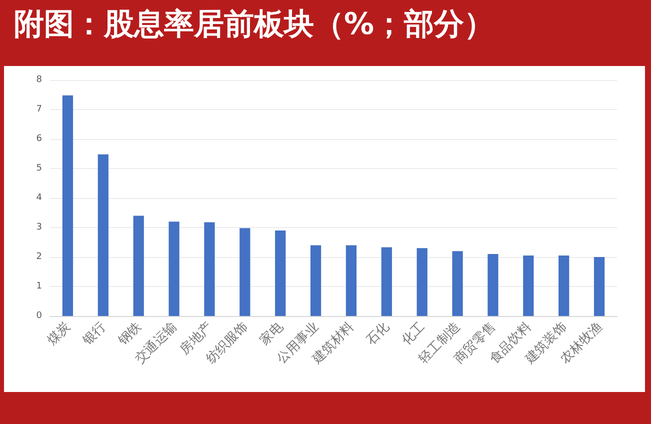 The width and height of the screenshot is (651, 424). Describe the element at coordinates (93, 333) in the screenshot. I see `x-tick-label: 银行` at that location.